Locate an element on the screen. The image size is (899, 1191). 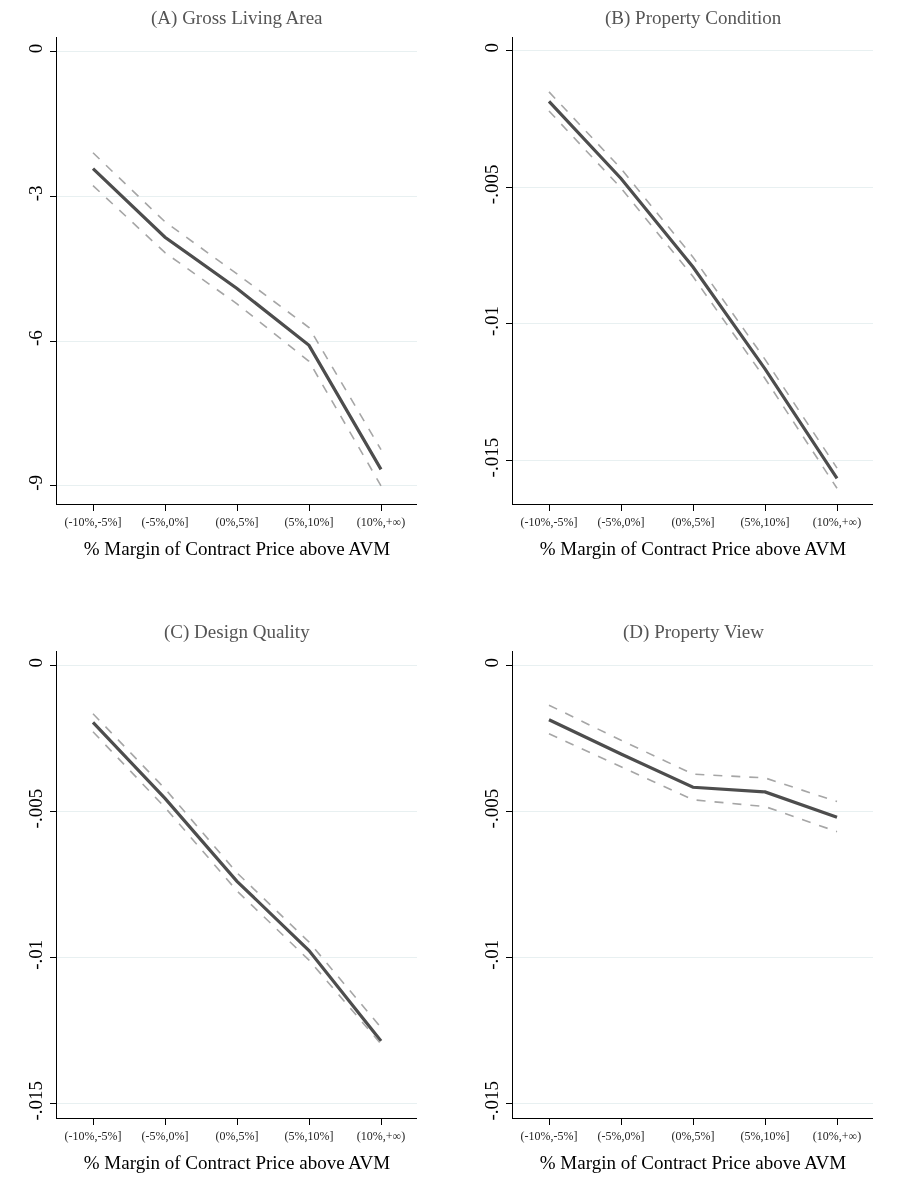
y-tick-label: -6 is located at coordinates (36, 338).